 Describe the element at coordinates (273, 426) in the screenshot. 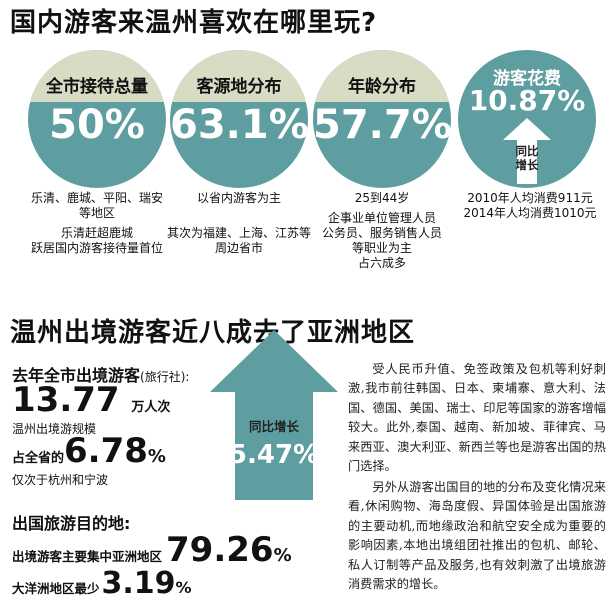

I see `arrow-label: 同比增长` at that location.